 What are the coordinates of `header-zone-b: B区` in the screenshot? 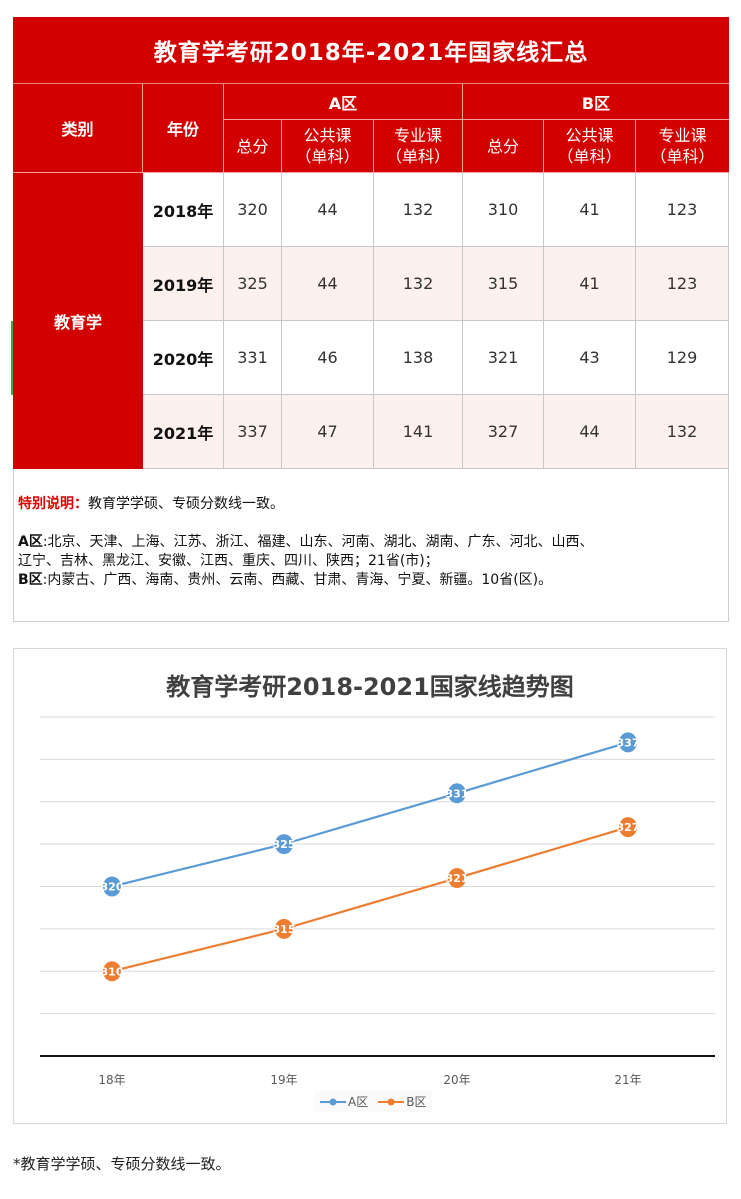 It's located at (596, 102).